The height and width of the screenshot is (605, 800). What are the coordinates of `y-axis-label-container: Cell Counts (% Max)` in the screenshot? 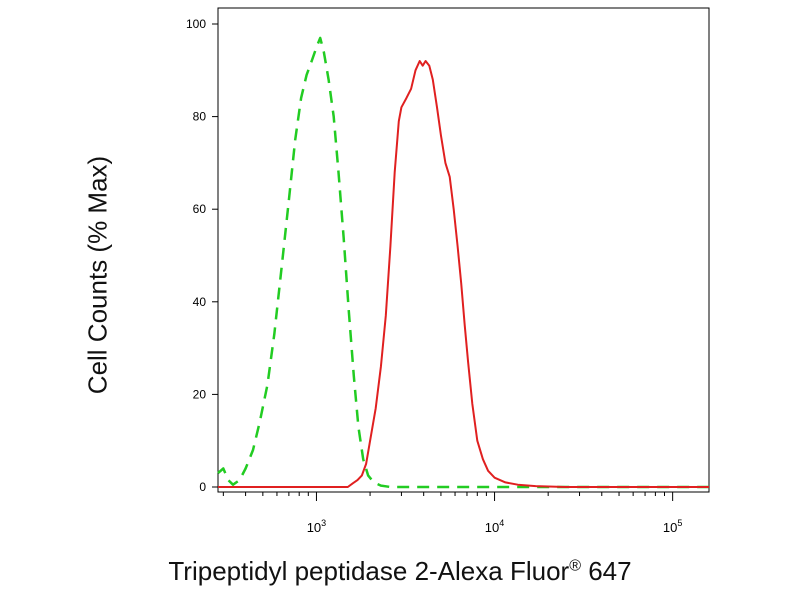 It's located at (98, 275).